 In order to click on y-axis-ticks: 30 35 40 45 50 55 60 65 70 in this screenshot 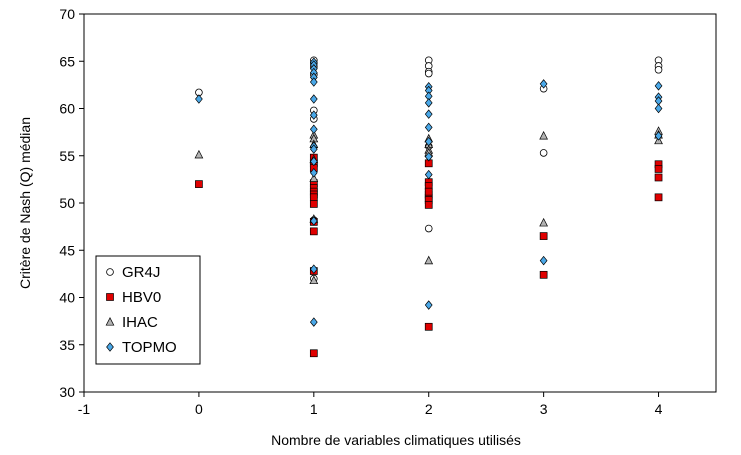, I will do `click(71, 203)`.